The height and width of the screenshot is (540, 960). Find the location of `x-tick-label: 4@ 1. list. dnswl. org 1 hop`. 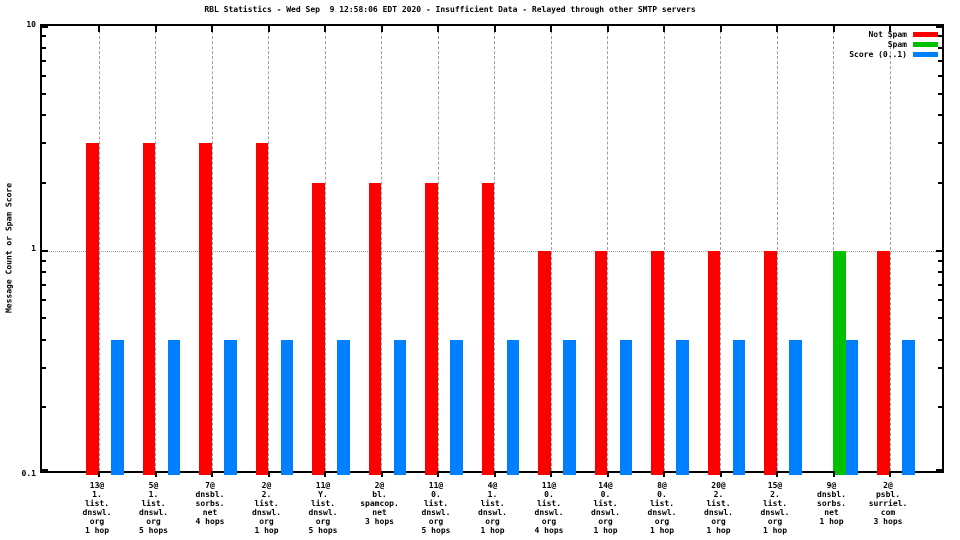

x-tick-label: 4@ 1. list. dnswl. org 1 hop is located at coordinates (493, 508).